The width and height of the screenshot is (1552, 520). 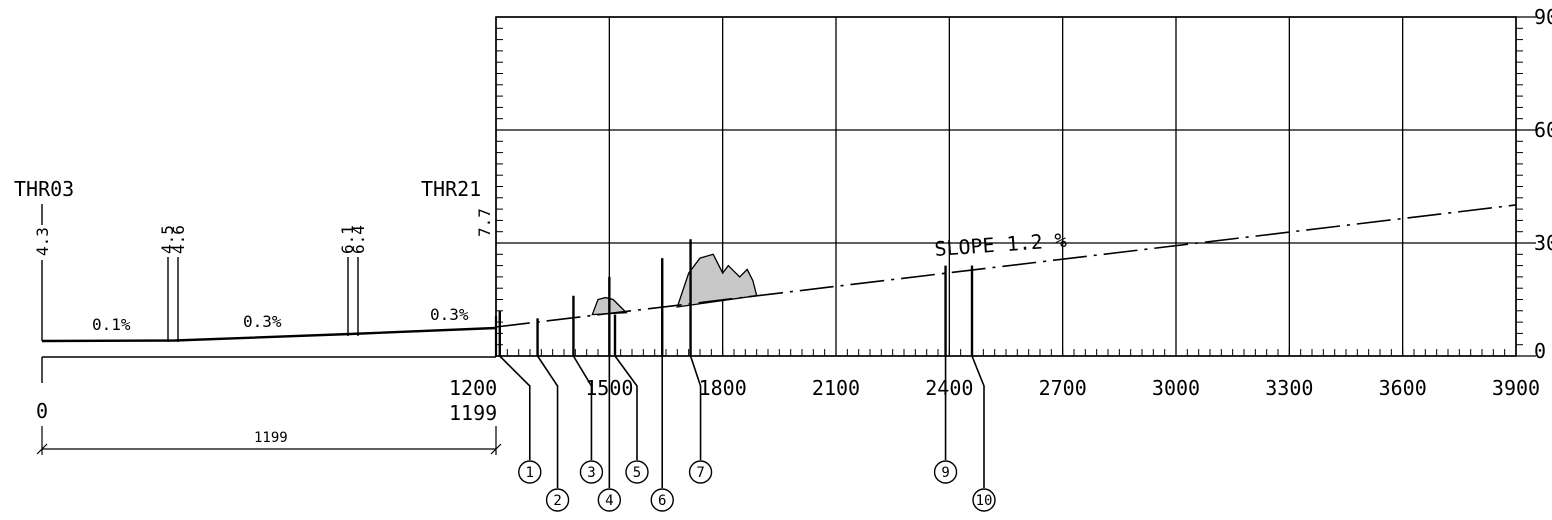 What do you see at coordinates (836, 388) in the screenshot?
I see `x-tick-label: 2100` at bounding box center [836, 388].